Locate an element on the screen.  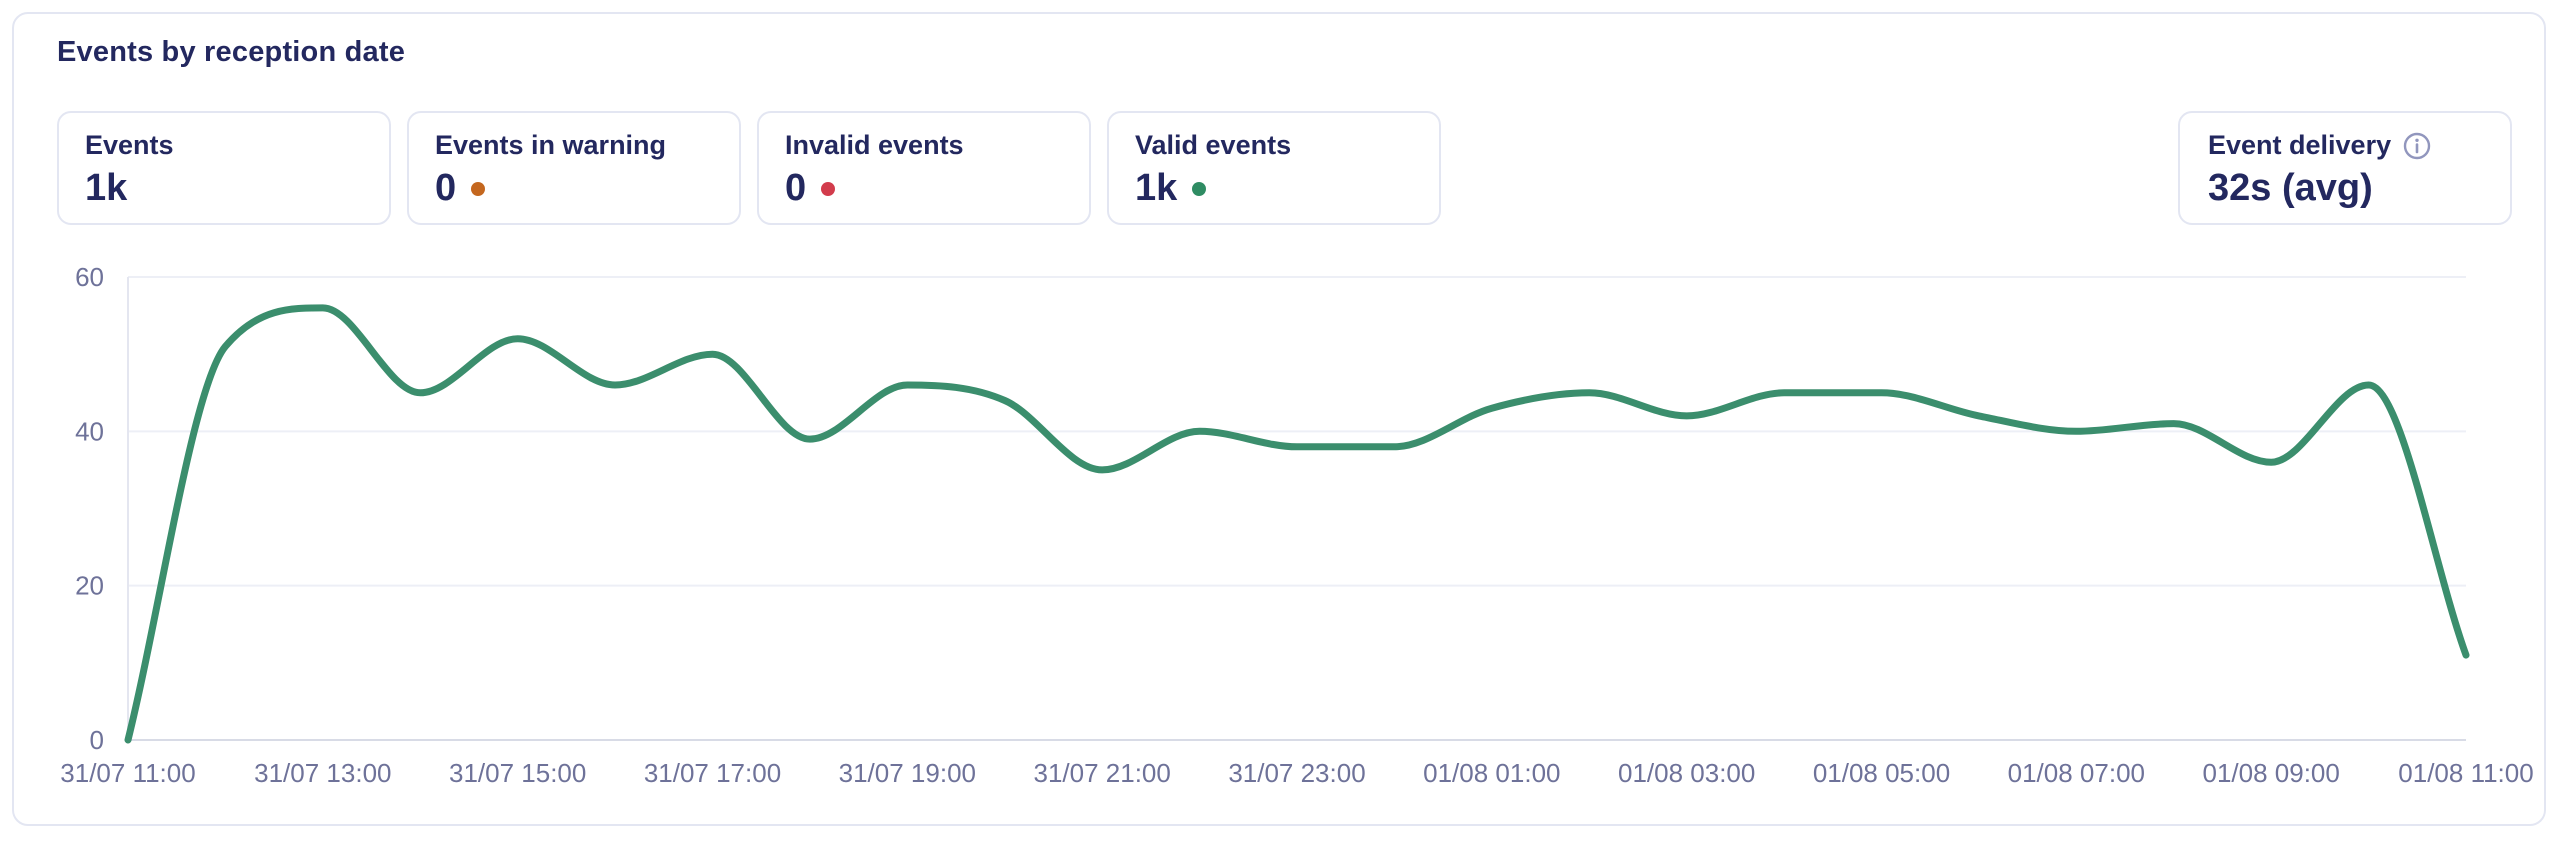
page-title: Events by reception date is located at coordinates (231, 52).